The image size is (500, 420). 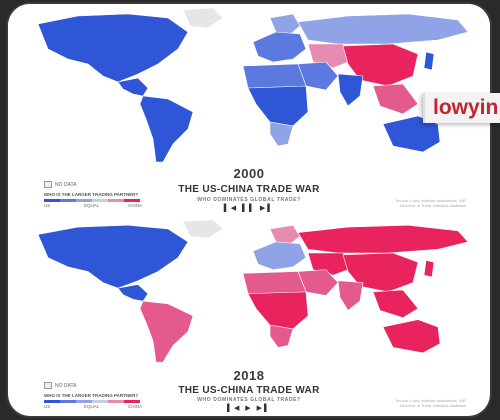 I want to click on lowy-institute-logo: lowyin, so click(x=461, y=108).